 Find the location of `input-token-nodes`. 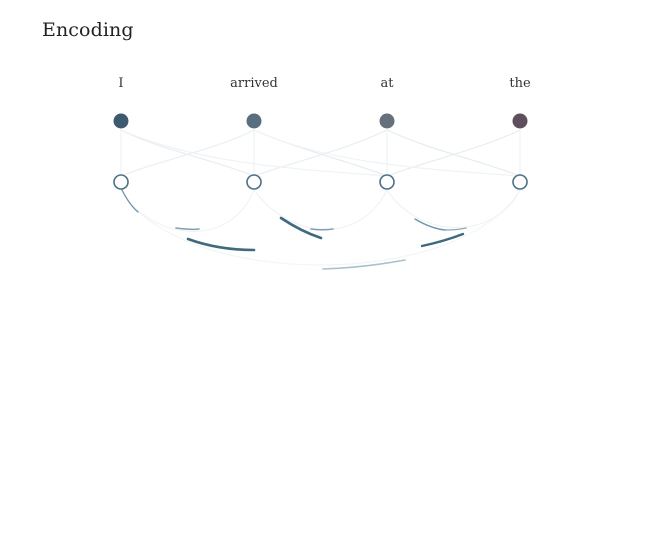

input-token-nodes is located at coordinates (320, 121).